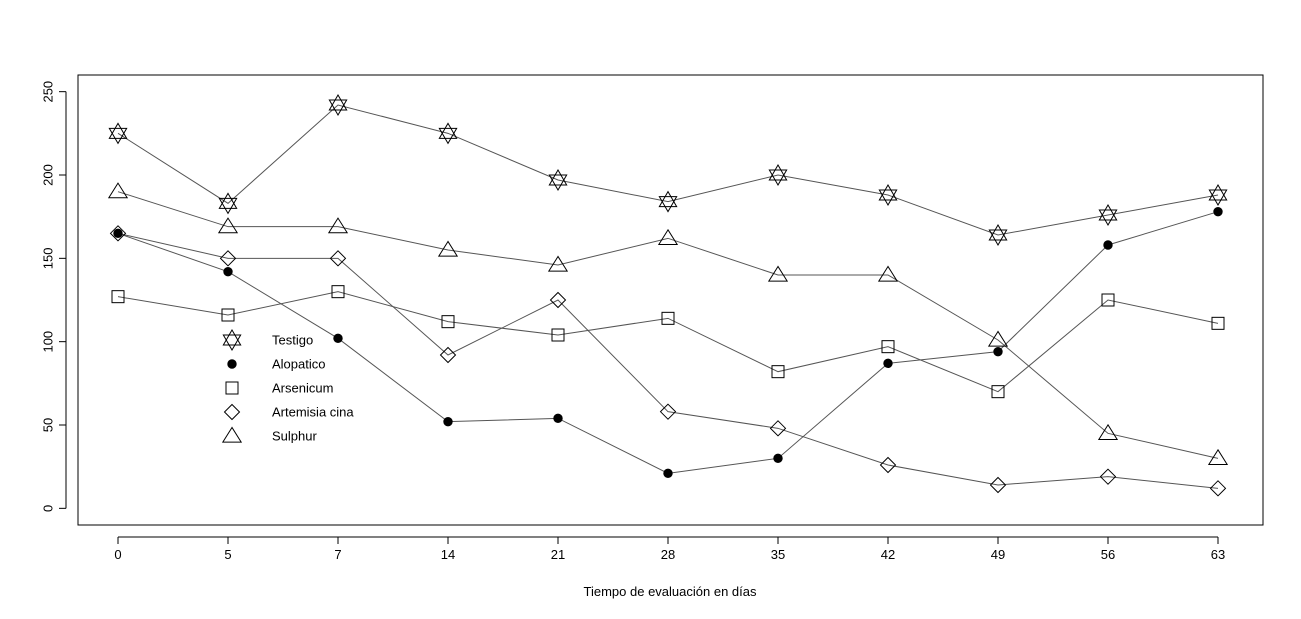 This screenshot has width=1301, height=619. I want to click on x-tick-label: 5, so click(227, 554).